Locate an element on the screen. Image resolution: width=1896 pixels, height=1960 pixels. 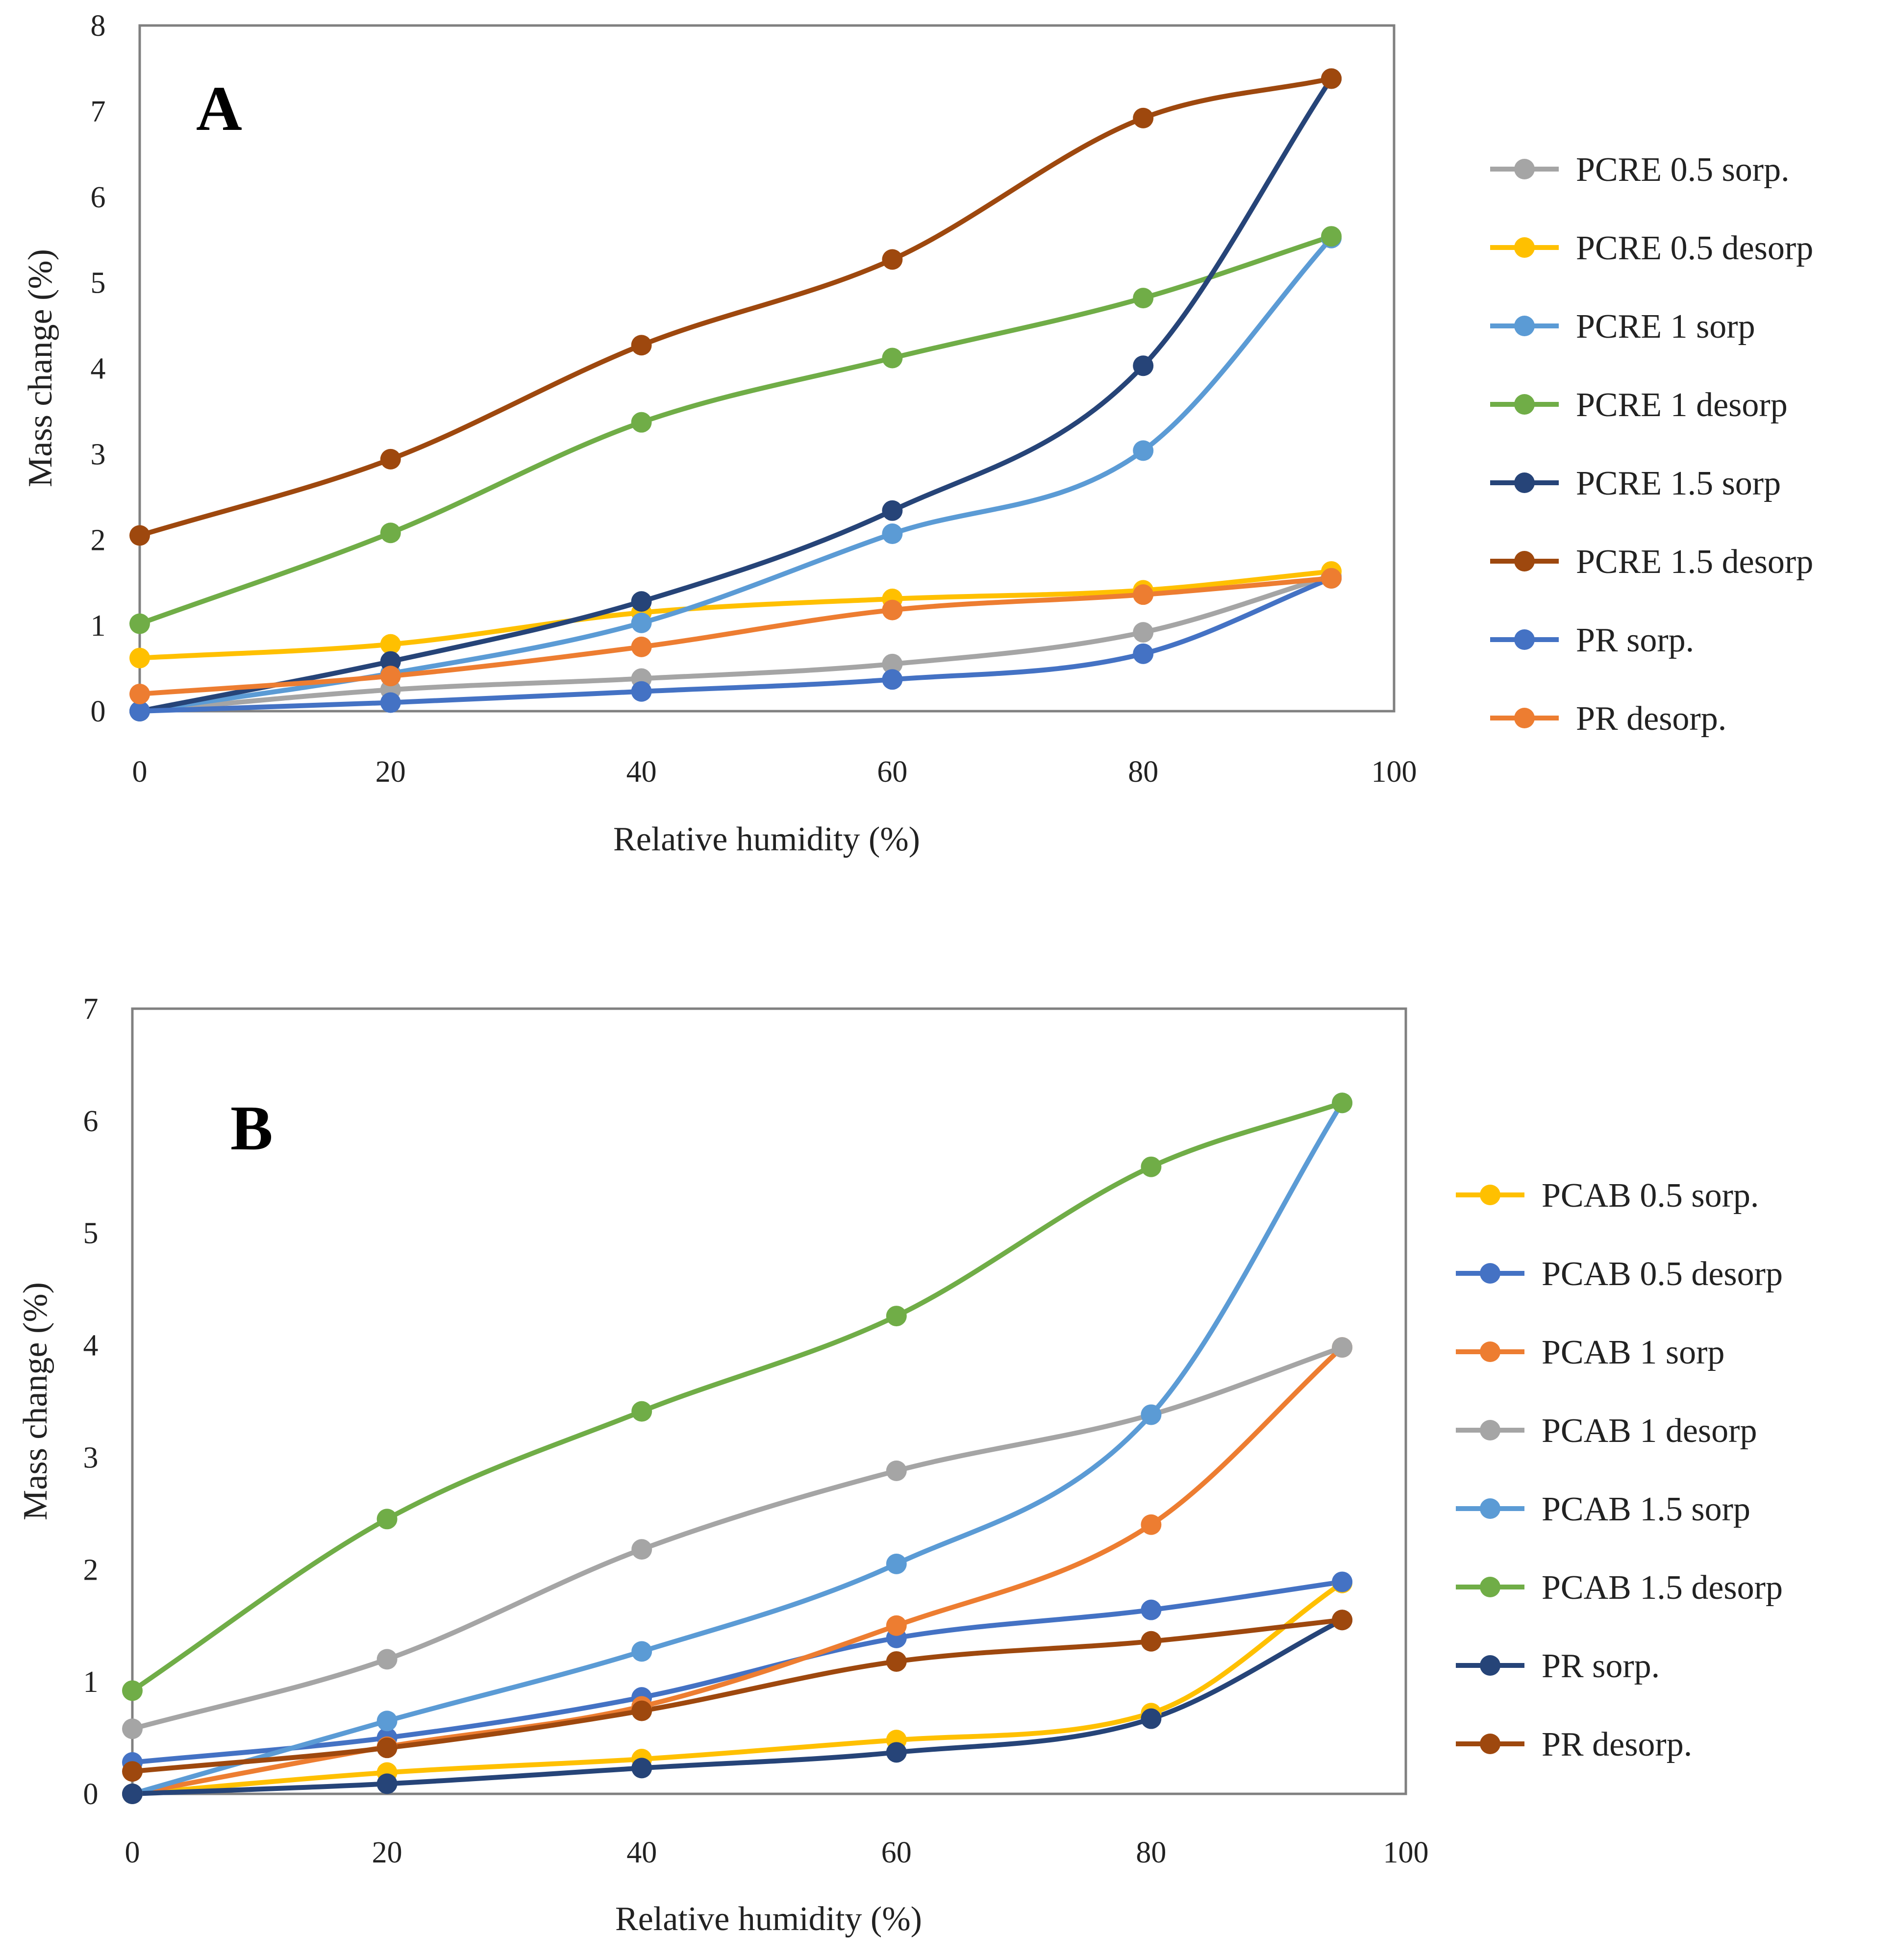
y-tick-label: 2 is located at coordinates (91, 1570).